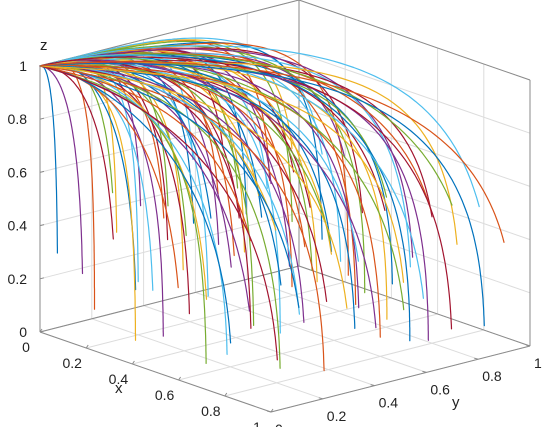 Image resolution: width=550 pixels, height=427 pixels. Describe the element at coordinates (257, 423) in the screenshot. I see `x-tick-label: 1` at that location.